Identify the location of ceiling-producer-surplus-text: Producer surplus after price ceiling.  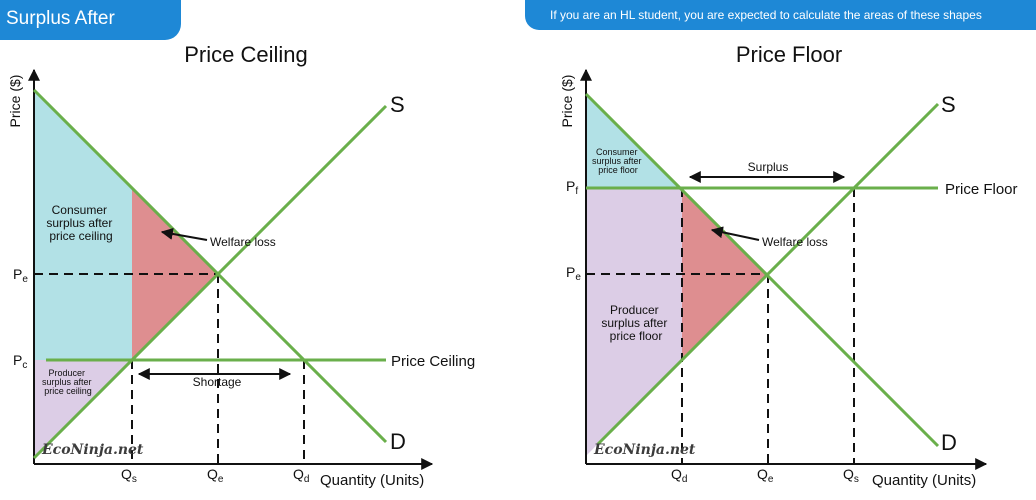
(68, 382).